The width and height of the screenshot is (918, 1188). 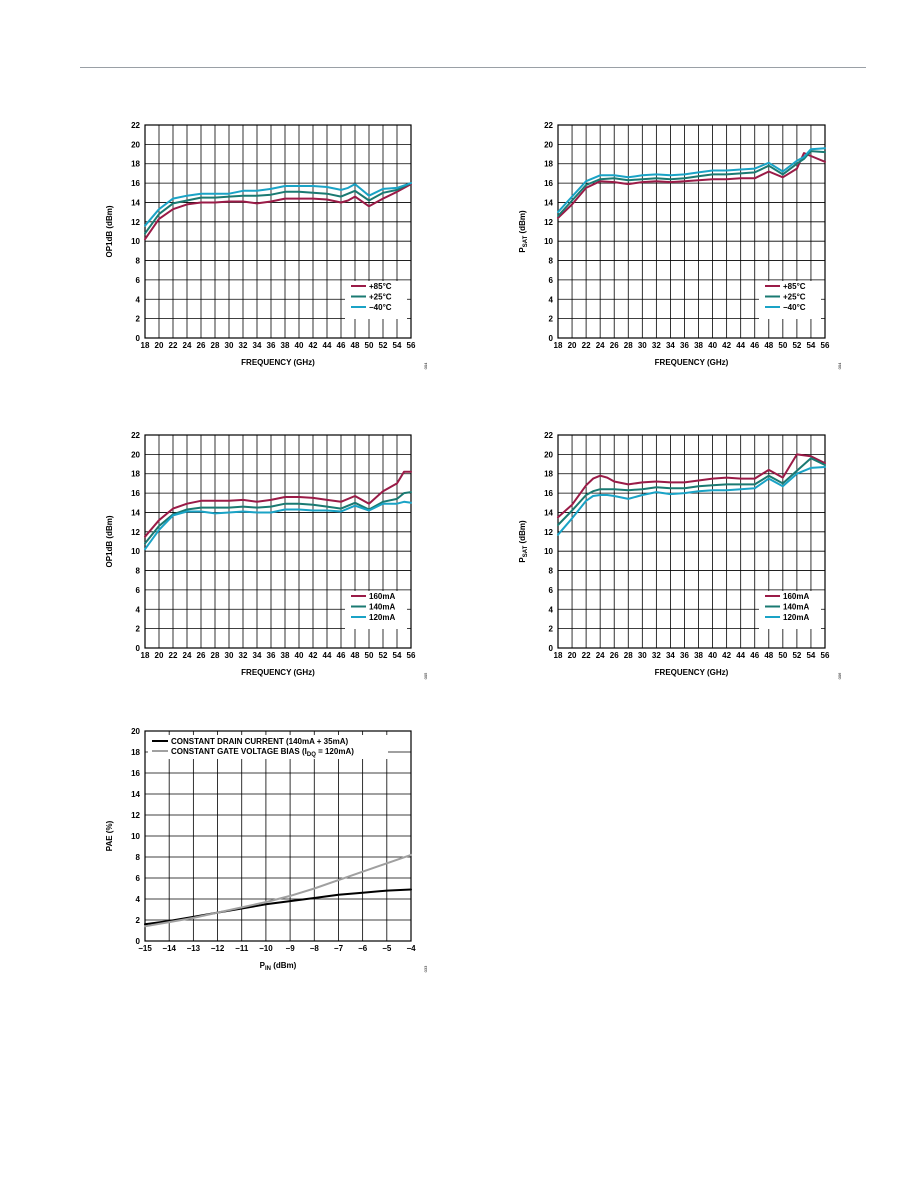 I want to click on x-tick-label: −4, so click(x=411, y=948).